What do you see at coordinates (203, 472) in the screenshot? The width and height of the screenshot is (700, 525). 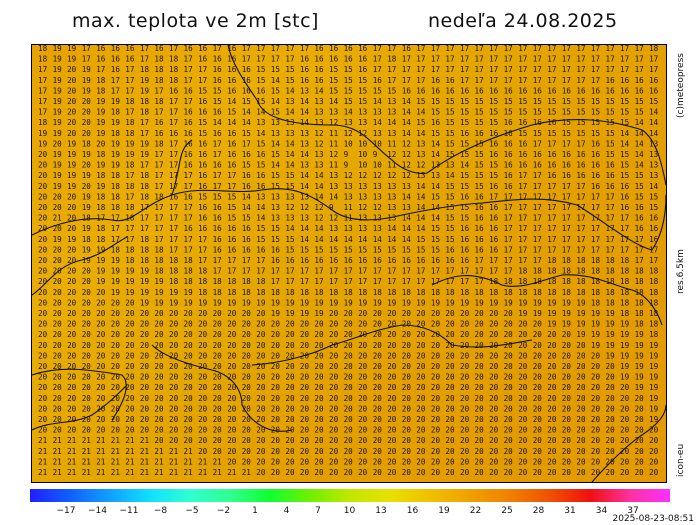 I see `grid-value: 21` at bounding box center [203, 472].